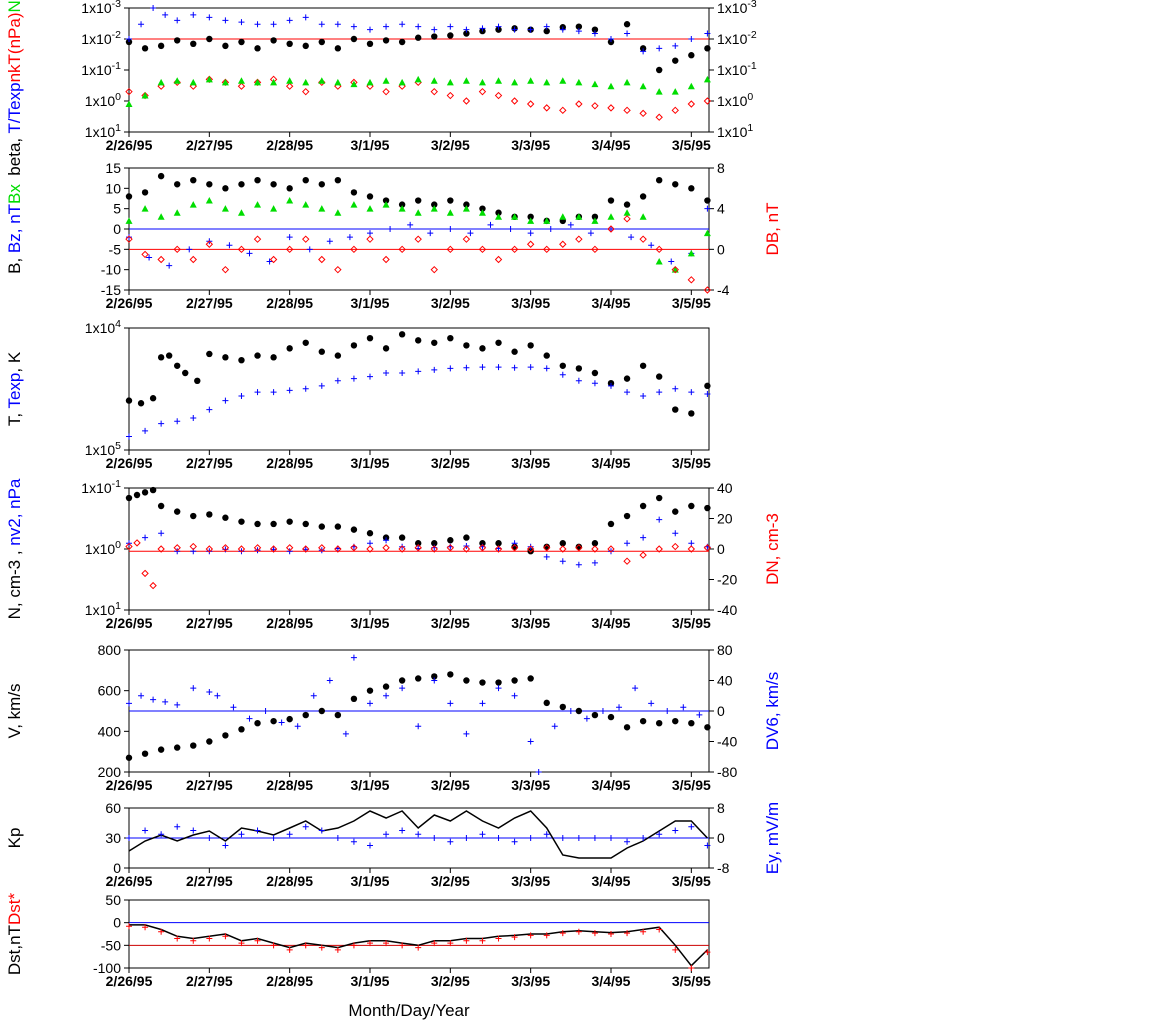 The width and height of the screenshot is (1152, 1024). What do you see at coordinates (116, 5) in the screenshot?
I see `tick-label-exp: -3` at bounding box center [116, 5].